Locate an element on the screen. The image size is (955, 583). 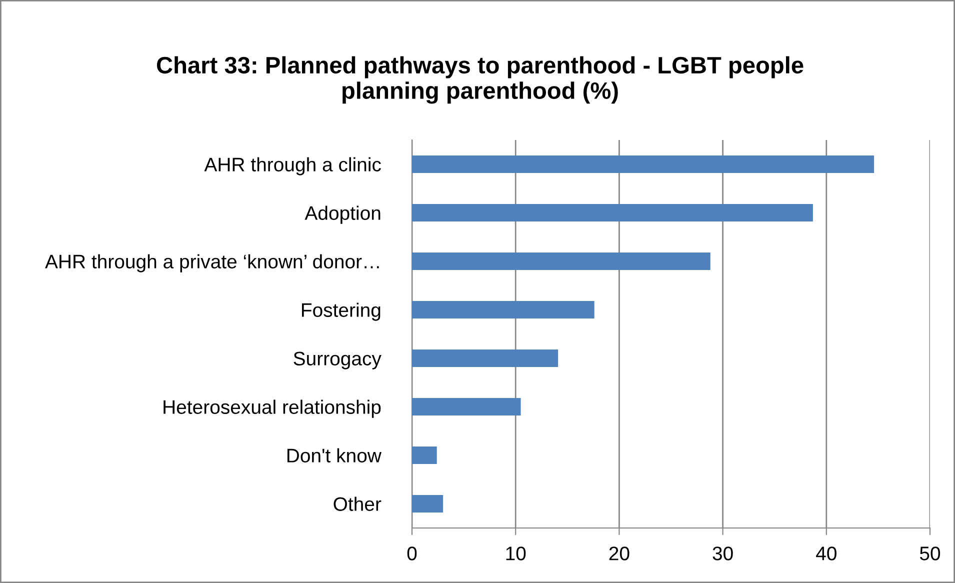
y-tick-label: AHR through a clinic is located at coordinates (292, 166).